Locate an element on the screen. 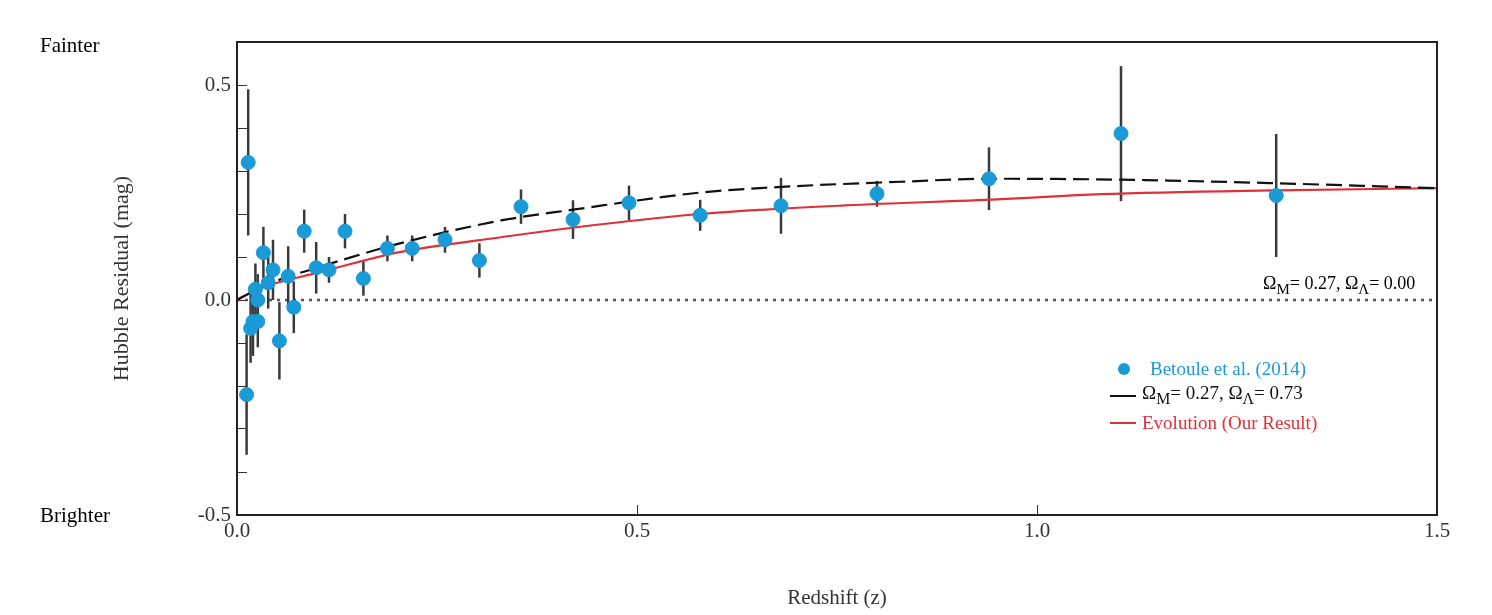 The height and width of the screenshot is (615, 1492). ref-line-label: Ω$_{M}$= 0.27, Ω$_{Λ}$= 0.00 is located at coordinates (1339, 285).